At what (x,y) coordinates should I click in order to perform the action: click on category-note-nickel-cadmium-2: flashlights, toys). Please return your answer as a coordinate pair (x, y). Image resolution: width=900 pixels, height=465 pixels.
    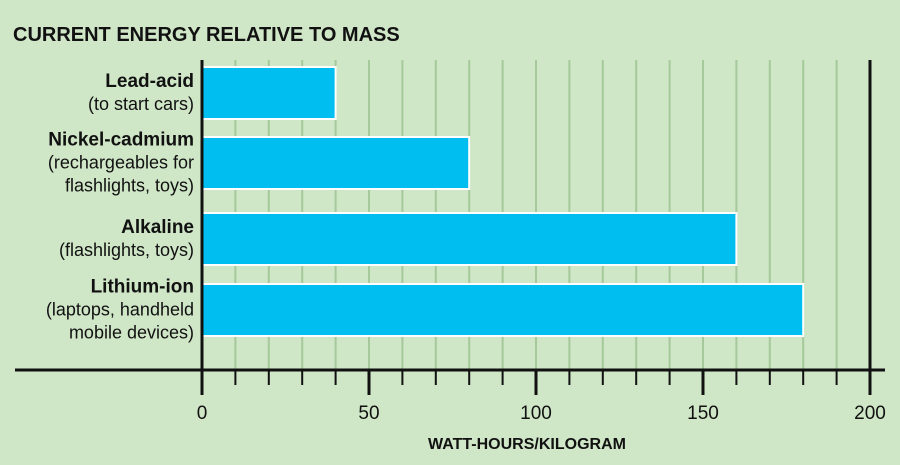
    Looking at the image, I should click on (129, 186).